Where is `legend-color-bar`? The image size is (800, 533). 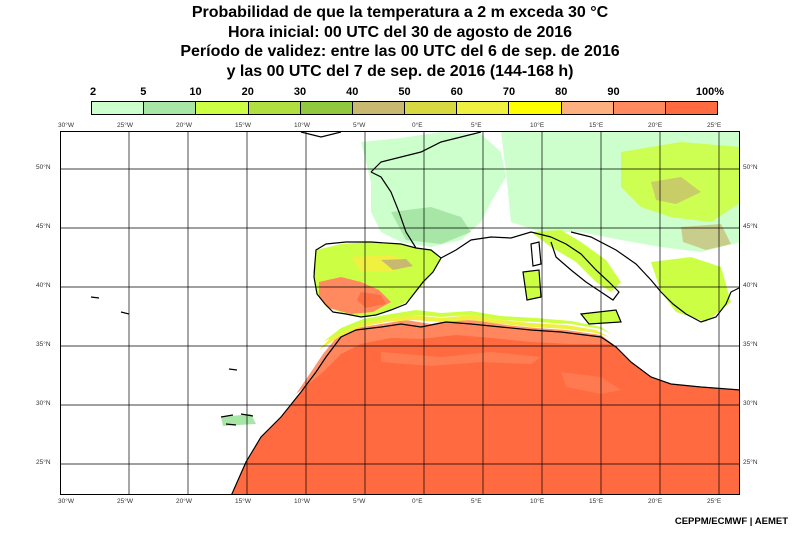 legend-color-bar is located at coordinates (404, 108).